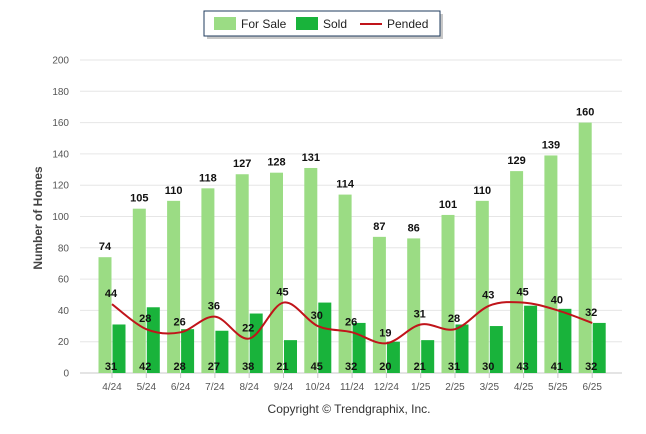 This screenshot has width=646, height=434. Describe the element at coordinates (214, 307) in the screenshot. I see `data-label-pended: 36` at that location.